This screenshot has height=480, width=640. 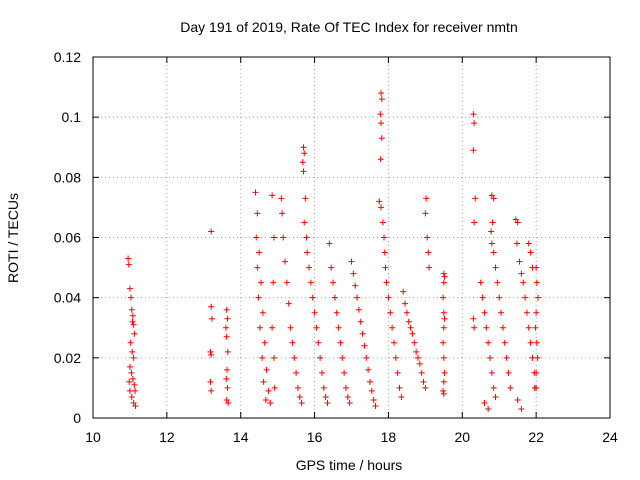 What do you see at coordinates (536, 437) in the screenshot?
I see `x-tick-label: 22` at bounding box center [536, 437].